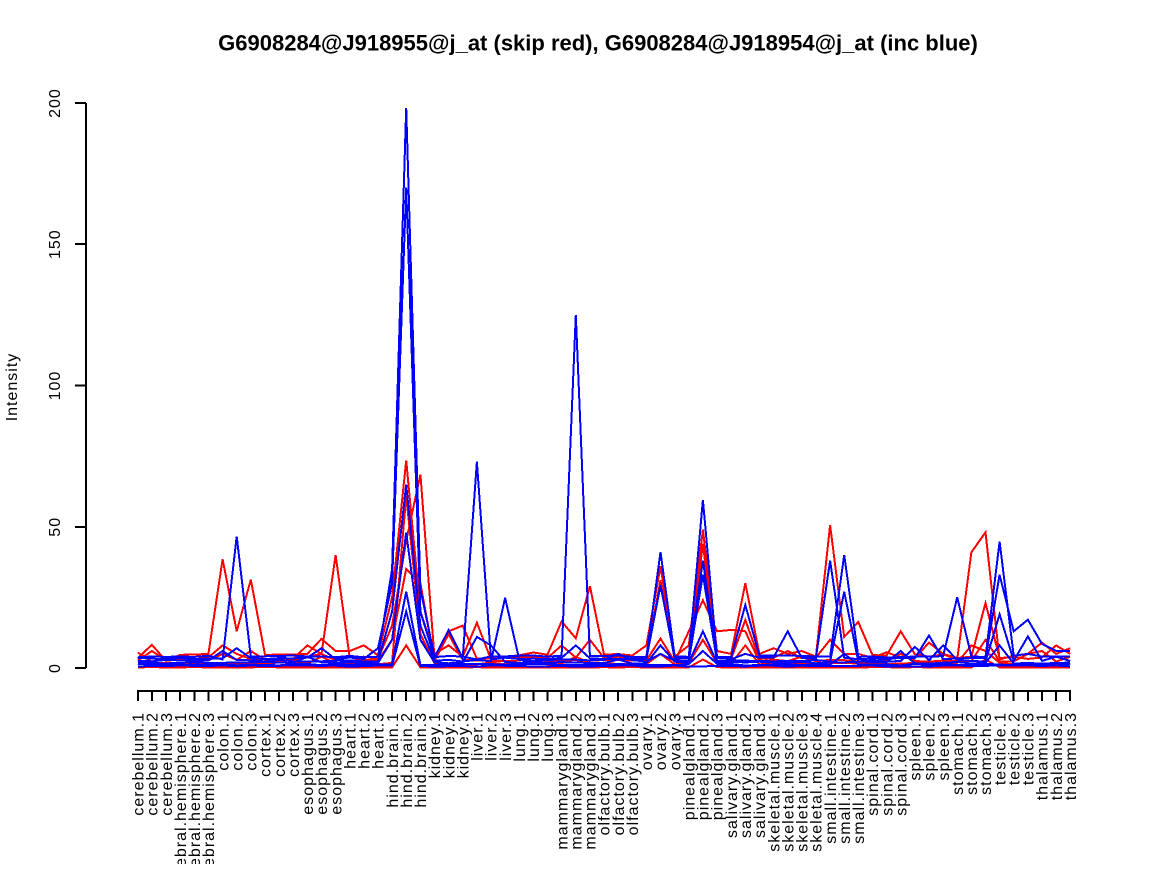  I want to click on svg-text: kidney.1, so click(435, 745).